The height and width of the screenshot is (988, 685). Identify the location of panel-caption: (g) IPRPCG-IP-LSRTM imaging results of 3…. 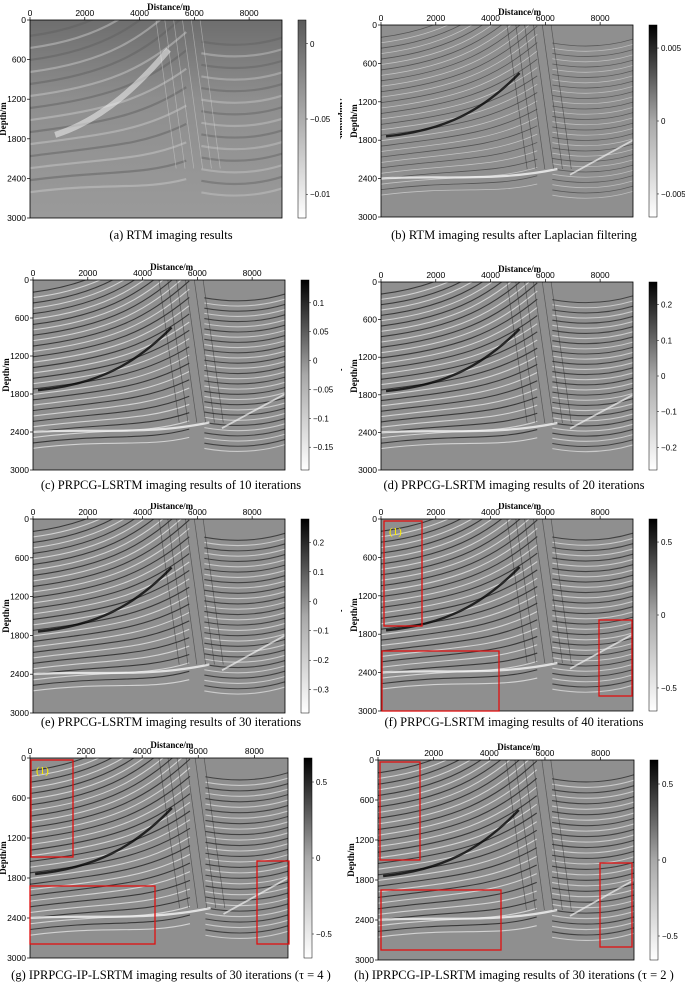
(171, 975).